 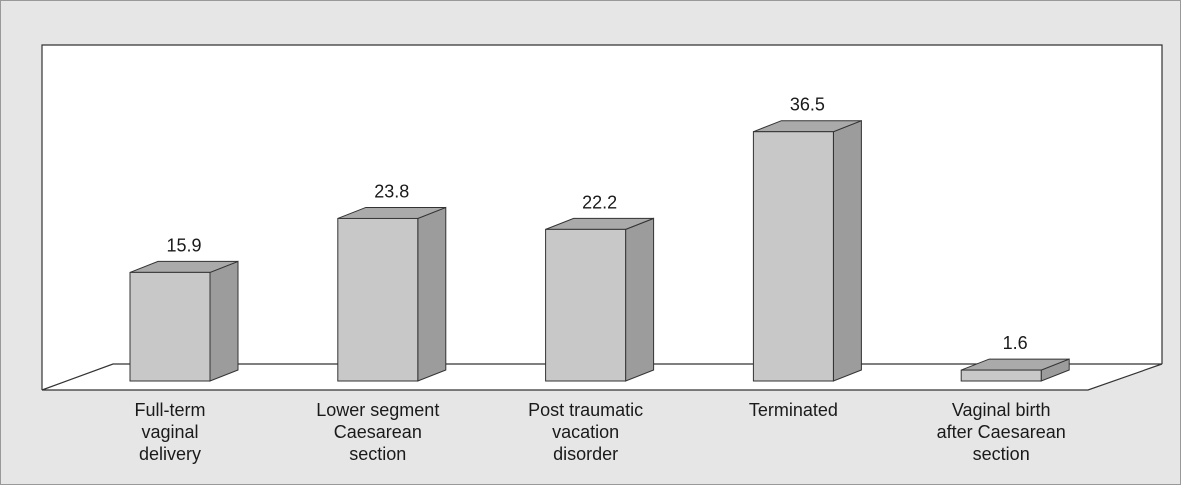 What do you see at coordinates (1015, 343) in the screenshot?
I see `value-label: 1.6` at bounding box center [1015, 343].